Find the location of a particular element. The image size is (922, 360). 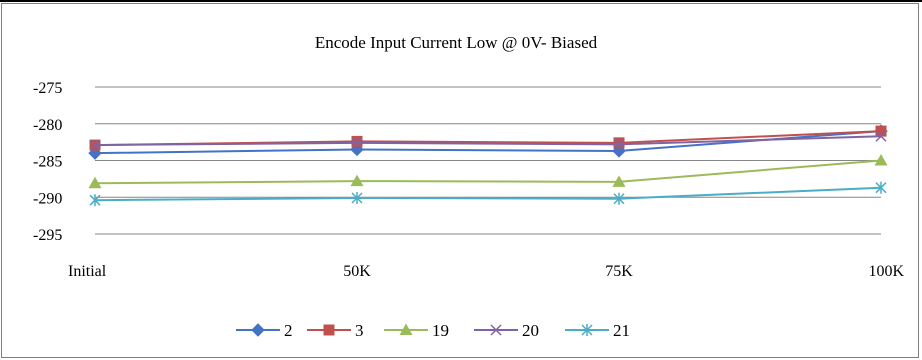

chart-title: Encode Input Current Low @ 0V- Biased is located at coordinates (456, 42).